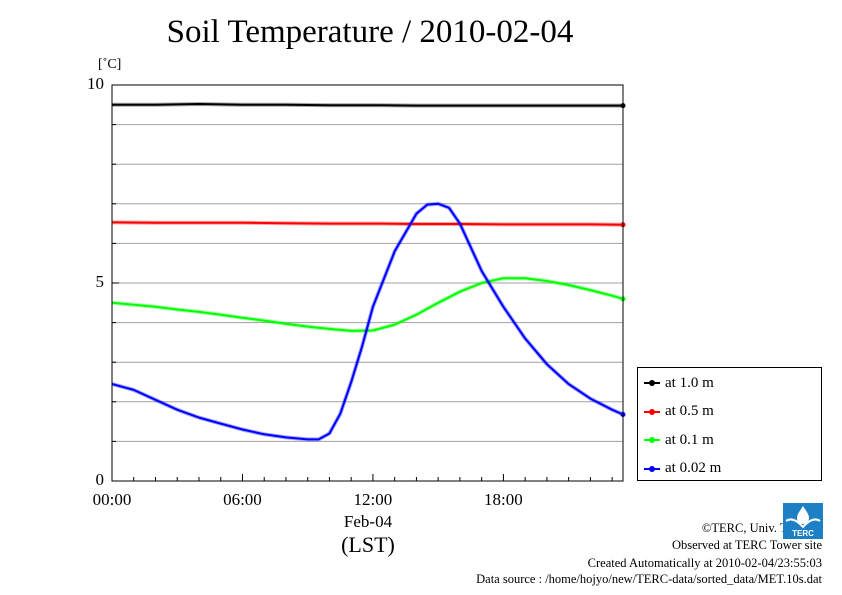 Image resolution: width=842 pixels, height=595 pixels. What do you see at coordinates (803, 533) in the screenshot?
I see `logo-text: TERC` at bounding box center [803, 533].